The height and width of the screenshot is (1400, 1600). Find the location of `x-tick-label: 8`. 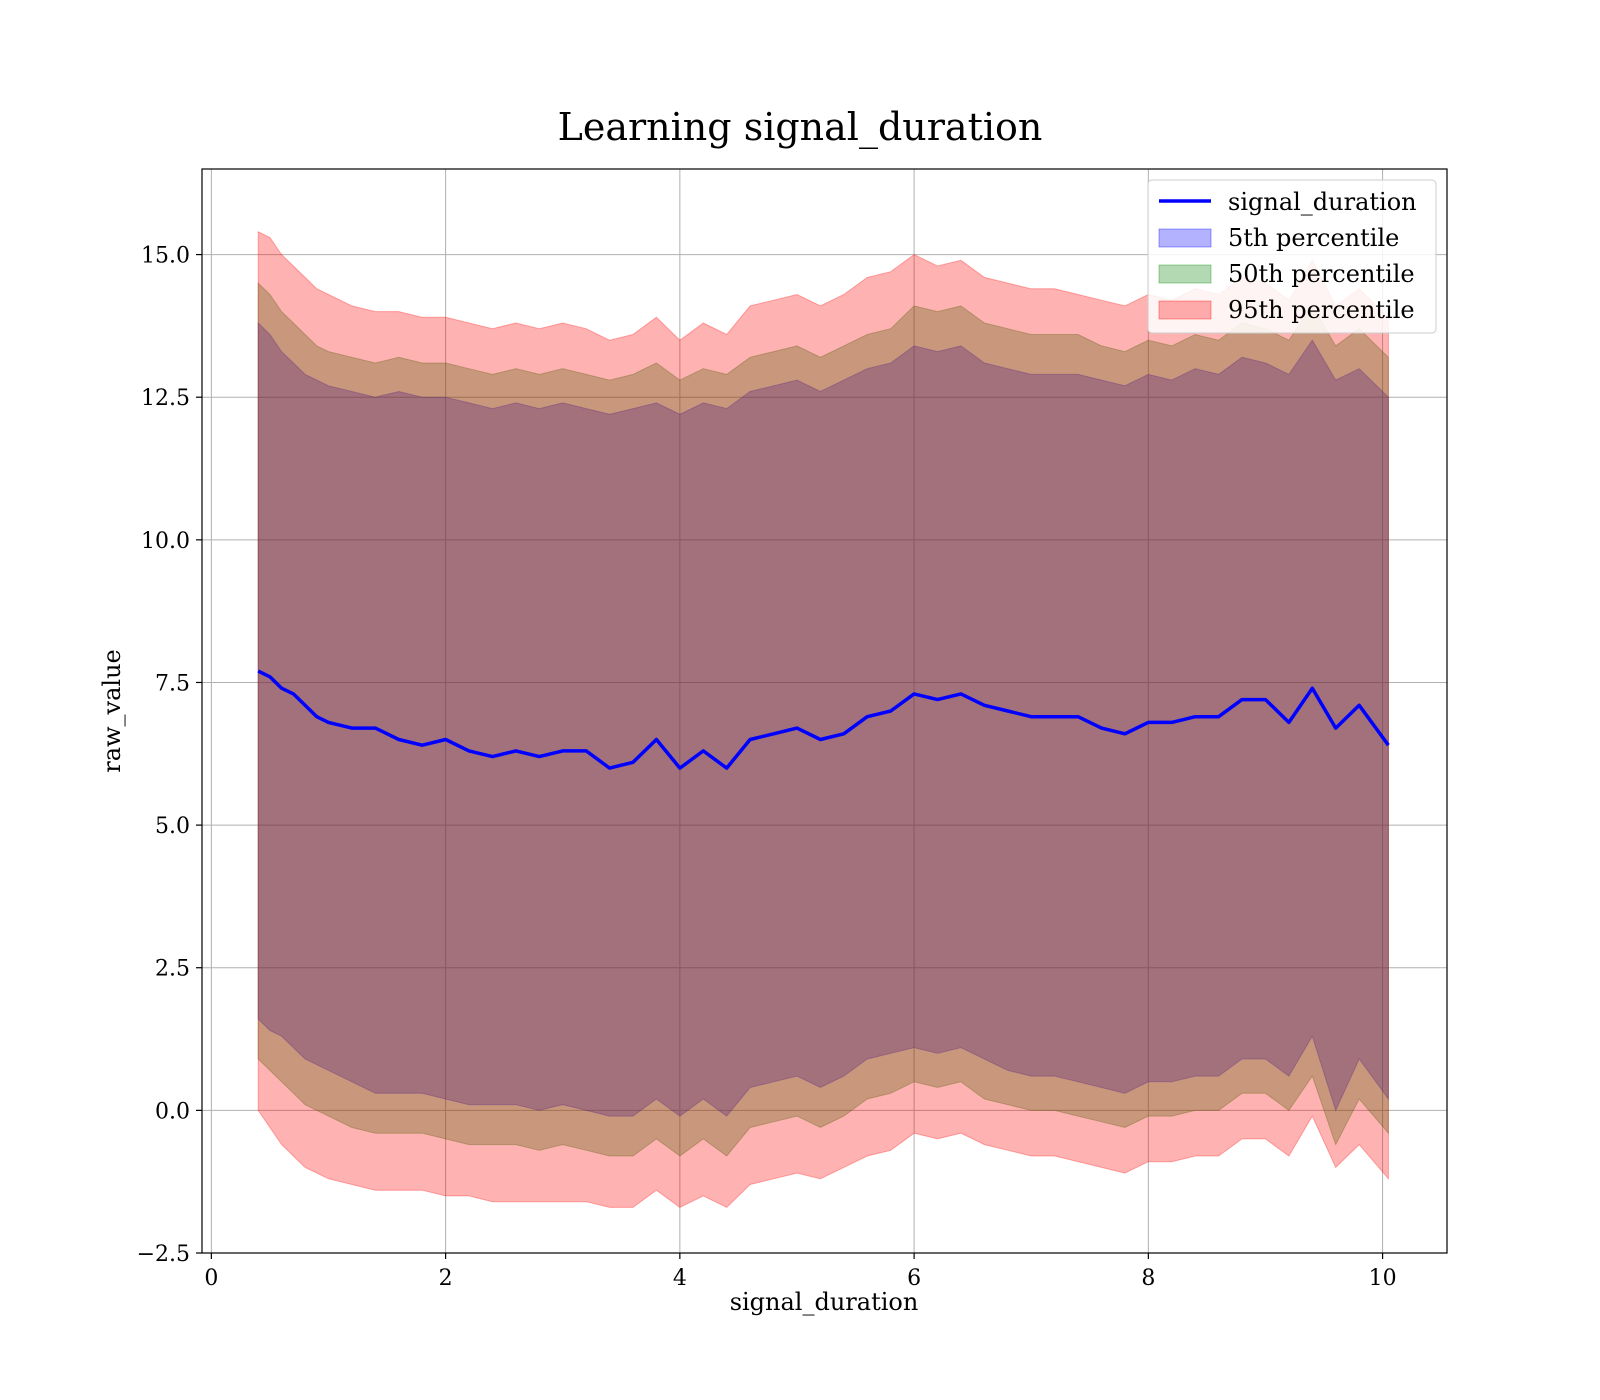

x-tick-label: 8 is located at coordinates (1148, 1278).